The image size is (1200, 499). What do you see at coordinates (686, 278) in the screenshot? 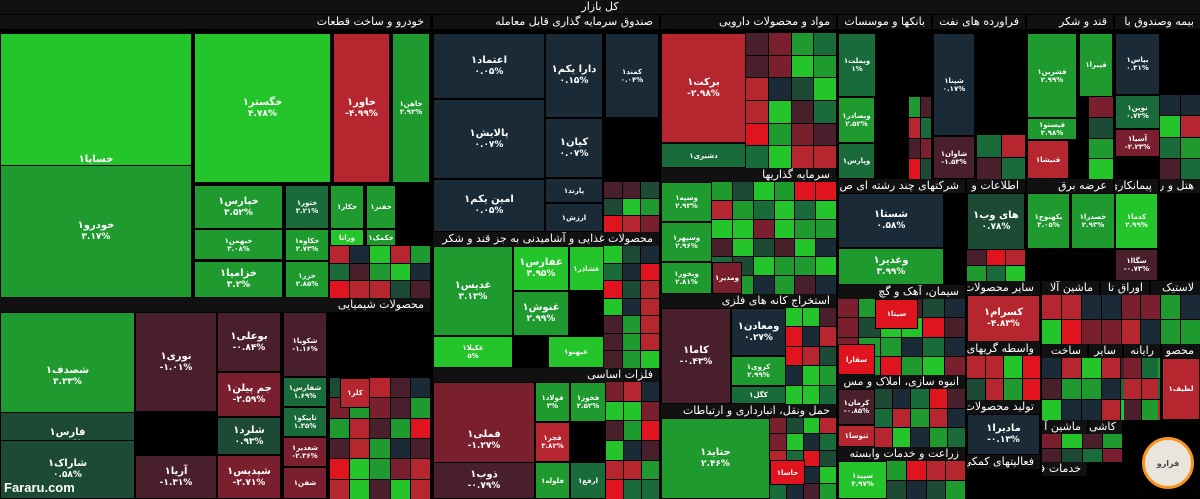
I see `stock-tile: وبخور۱ ۲.۸۱%` at bounding box center [686, 278].